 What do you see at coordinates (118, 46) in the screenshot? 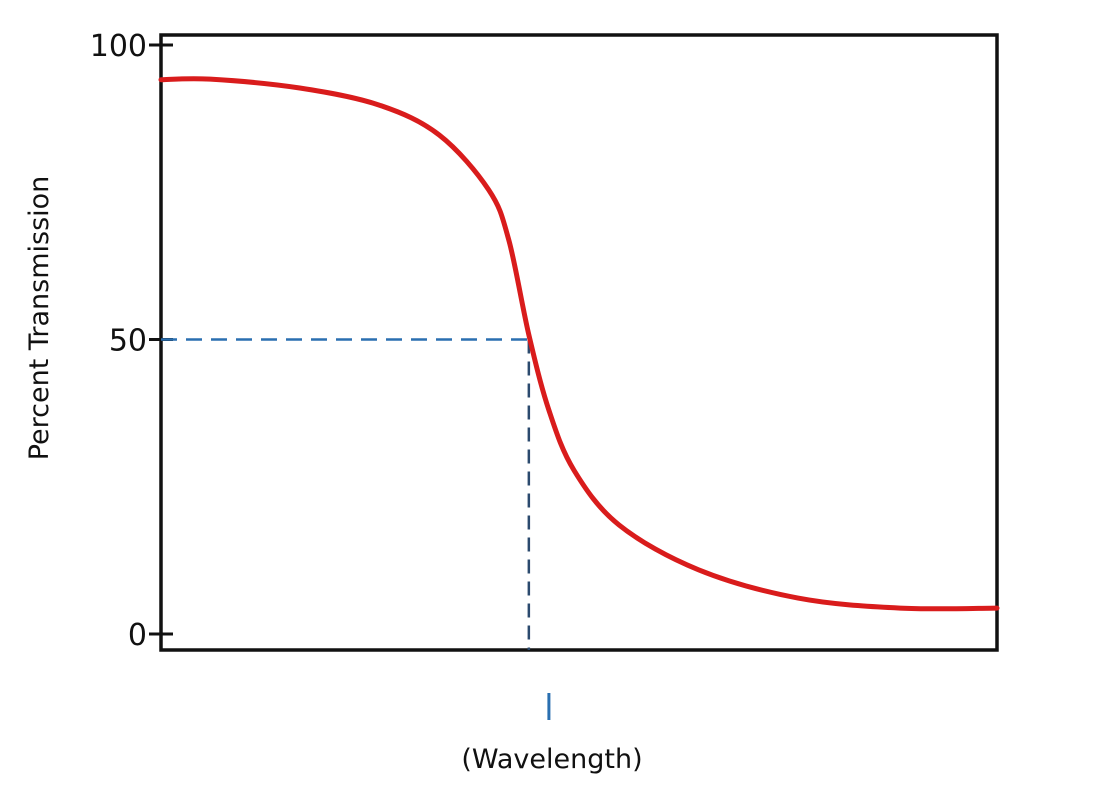
I see `y-tick-label-100: 100` at bounding box center [118, 46].